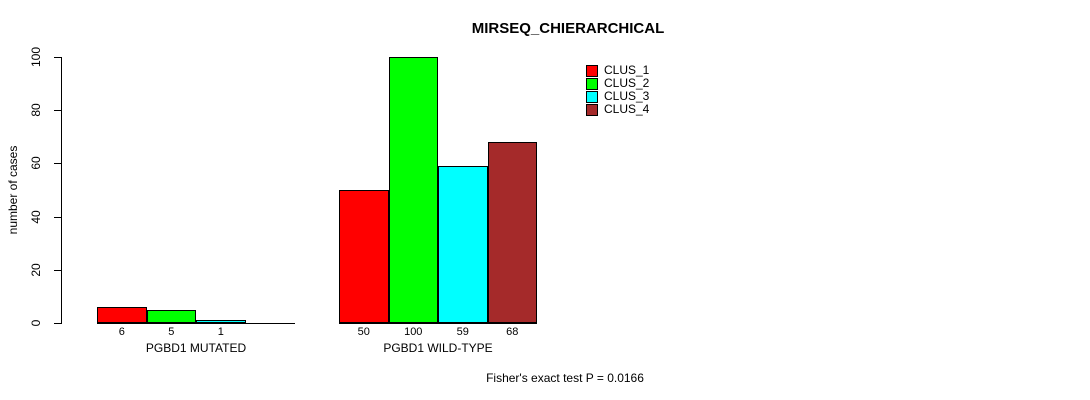  Describe the element at coordinates (121, 332) in the screenshot. I see `bar-value-label: 6` at that location.